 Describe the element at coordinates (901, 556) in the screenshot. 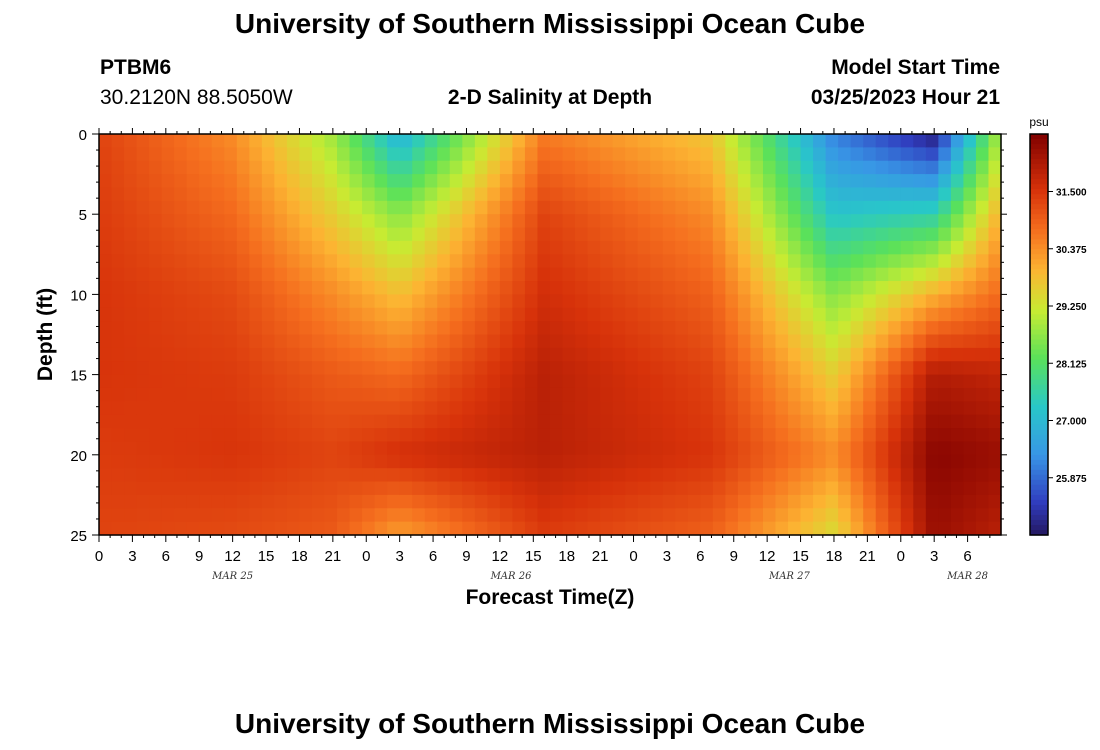

I see `x-tick-label: 0` at that location.